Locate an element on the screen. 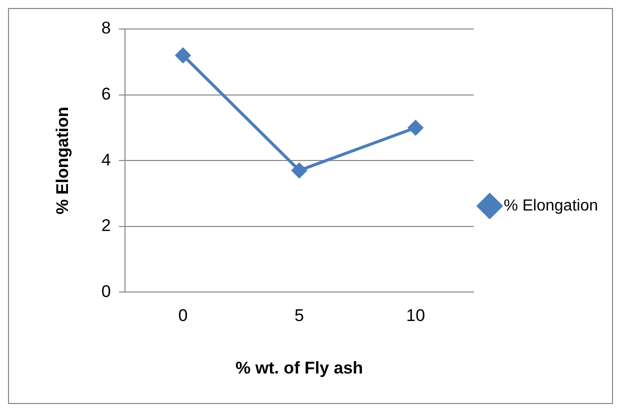 The image size is (623, 414). y-tick-label: 0 is located at coordinates (106, 291).